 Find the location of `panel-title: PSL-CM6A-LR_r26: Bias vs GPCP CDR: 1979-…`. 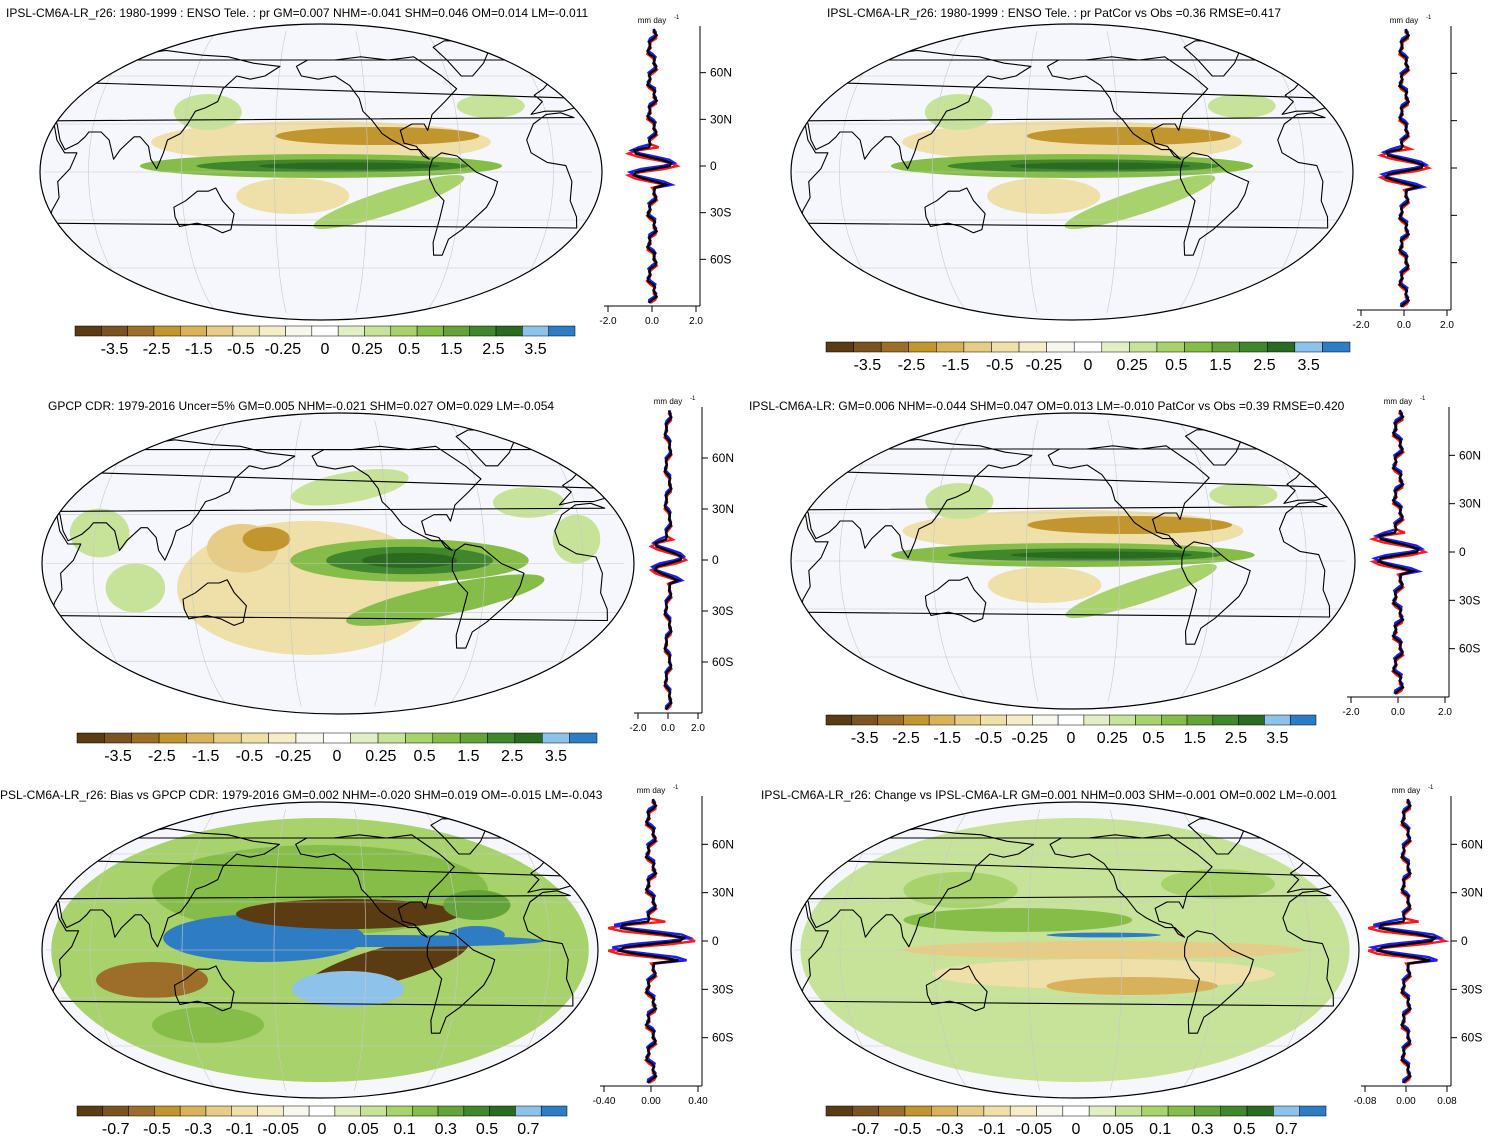

panel-title: PSL-CM6A-LR_r26: Bias vs GPCP CDR: 1979-… is located at coordinates (301, 795).